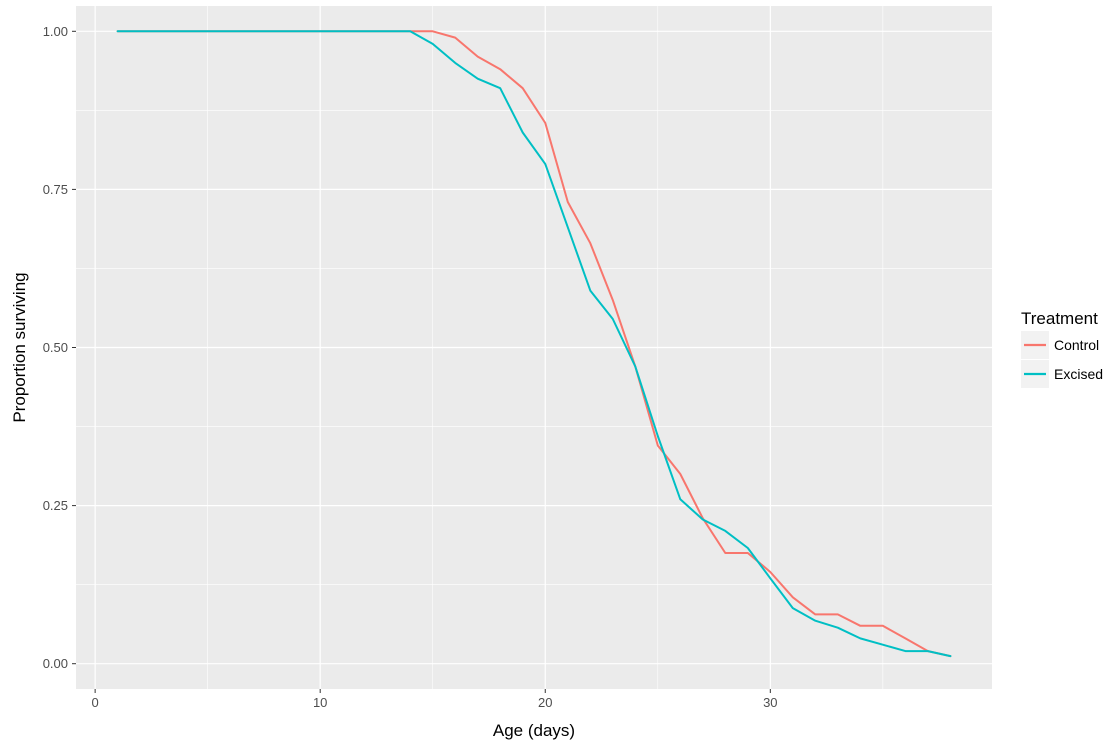  I want to click on legend-label-control: Control, so click(1076, 345).